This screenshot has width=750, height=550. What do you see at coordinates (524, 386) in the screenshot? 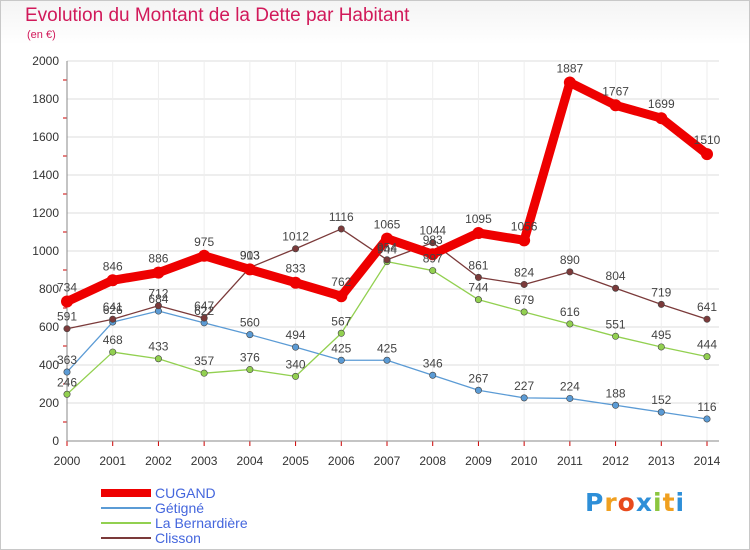
I see `data-label: 227` at bounding box center [524, 386].